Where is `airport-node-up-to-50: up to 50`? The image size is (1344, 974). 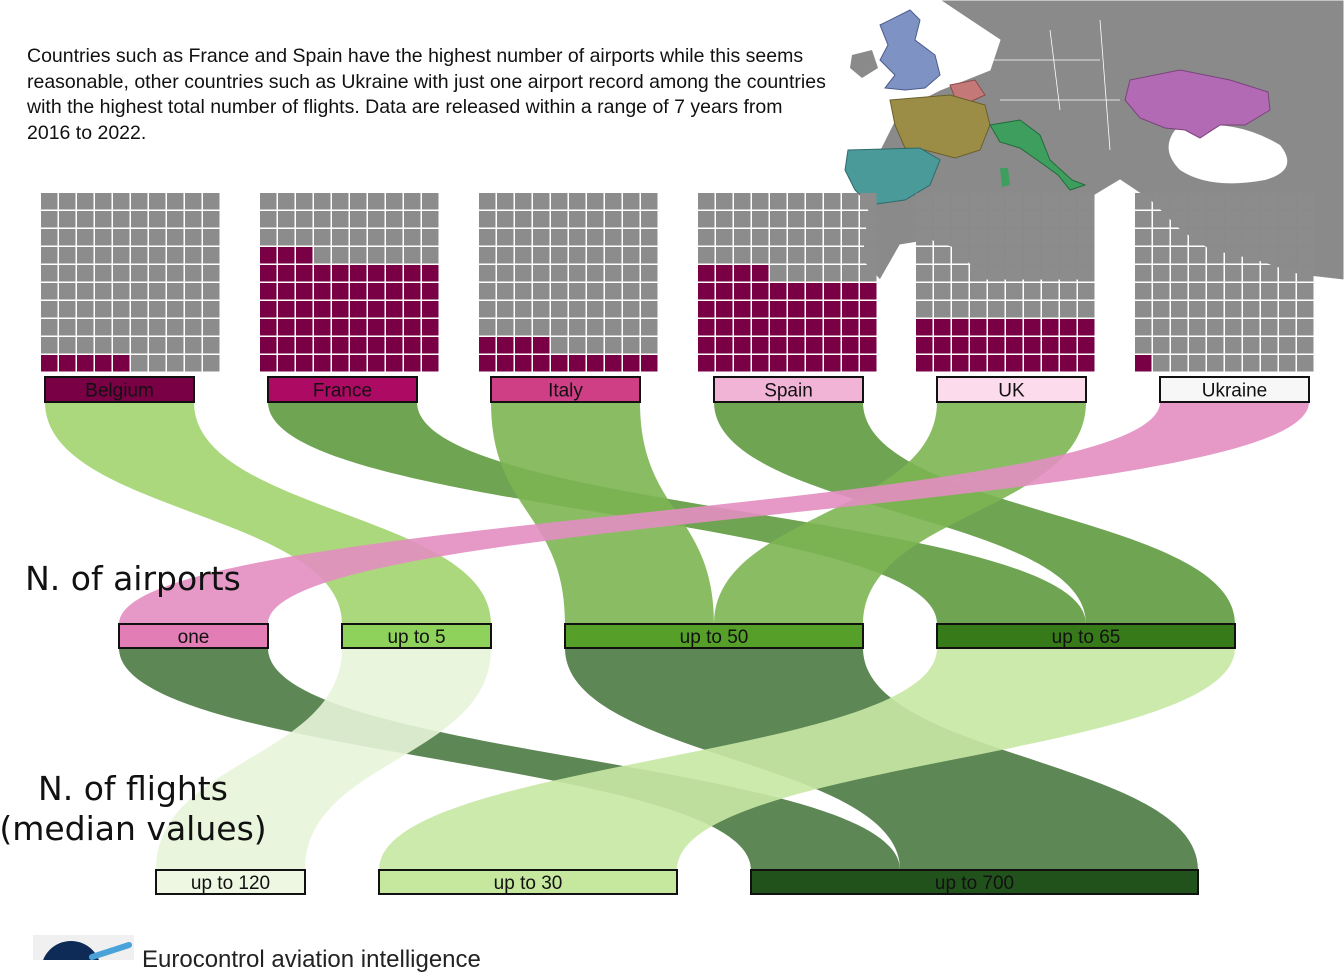
airport-node-up-to-50: up to 50 is located at coordinates (714, 636).